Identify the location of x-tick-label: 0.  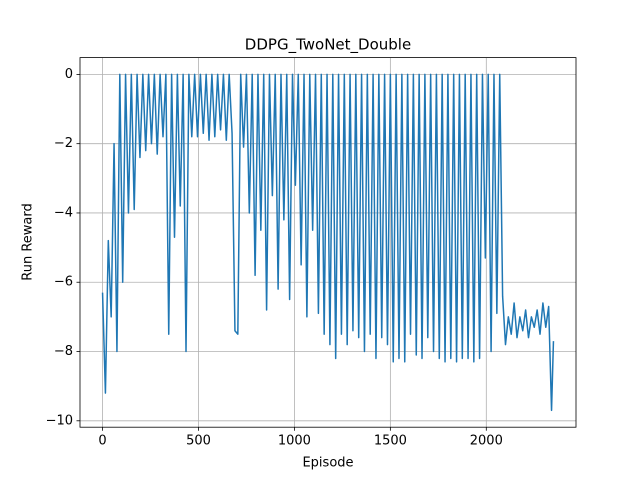
(102, 441).